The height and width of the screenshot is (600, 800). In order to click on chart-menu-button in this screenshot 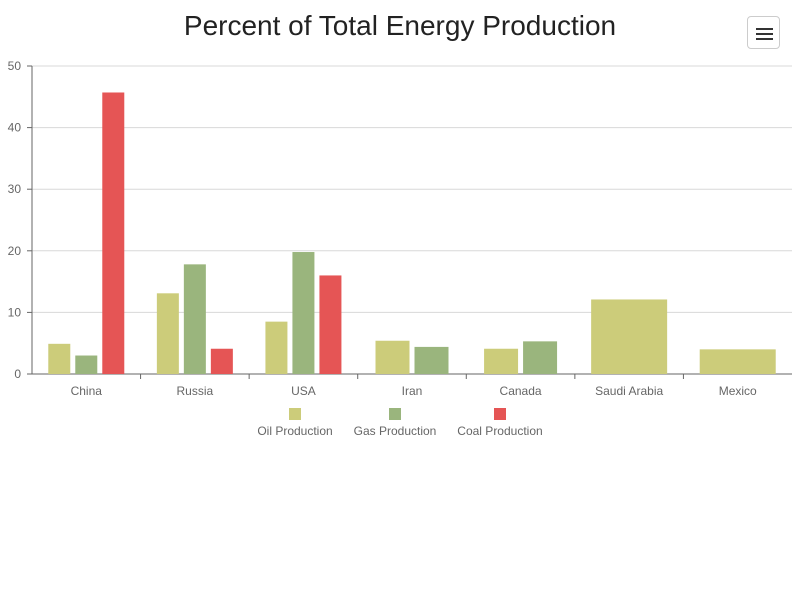, I will do `click(763, 32)`.